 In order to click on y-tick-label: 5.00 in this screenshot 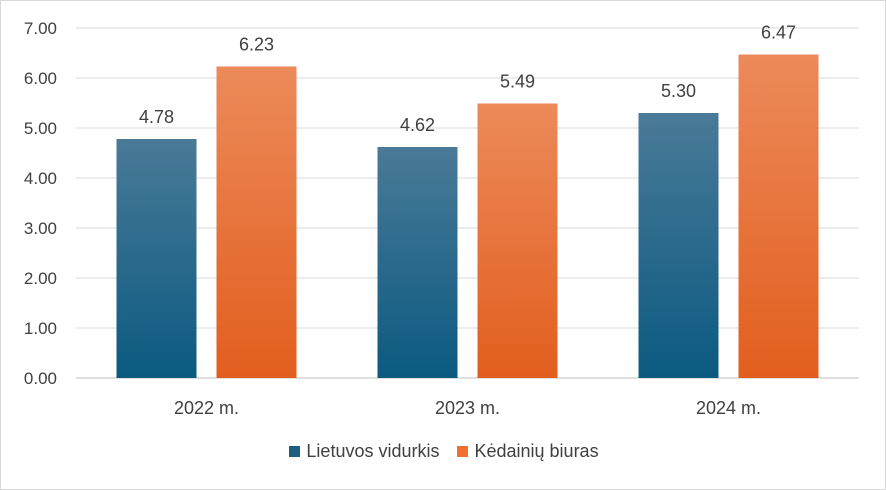, I will do `click(40, 128)`.